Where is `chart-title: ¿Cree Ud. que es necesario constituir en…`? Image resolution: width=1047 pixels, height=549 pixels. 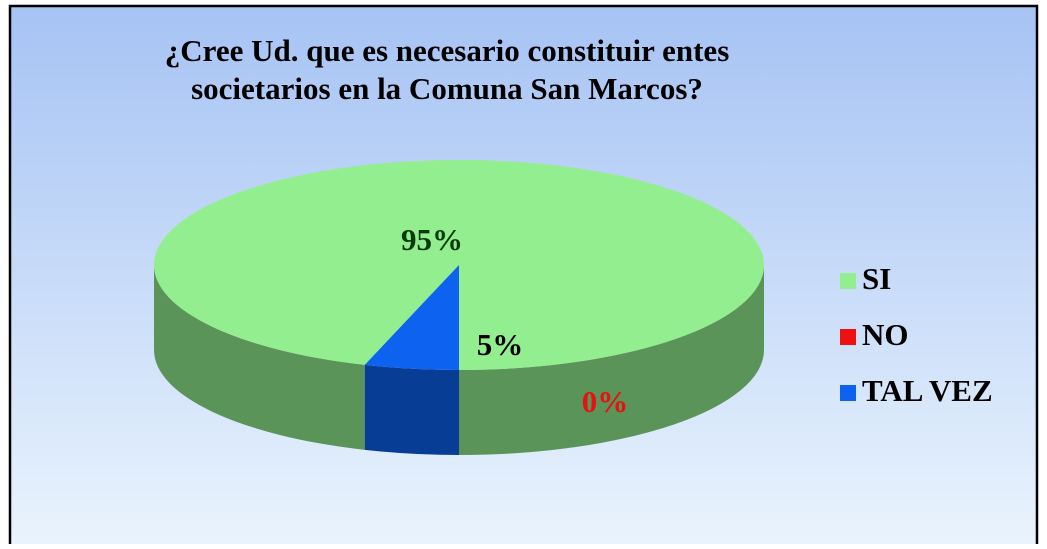 chart-title: ¿Cree Ud. que es necesario constituir en… is located at coordinates (447, 69).